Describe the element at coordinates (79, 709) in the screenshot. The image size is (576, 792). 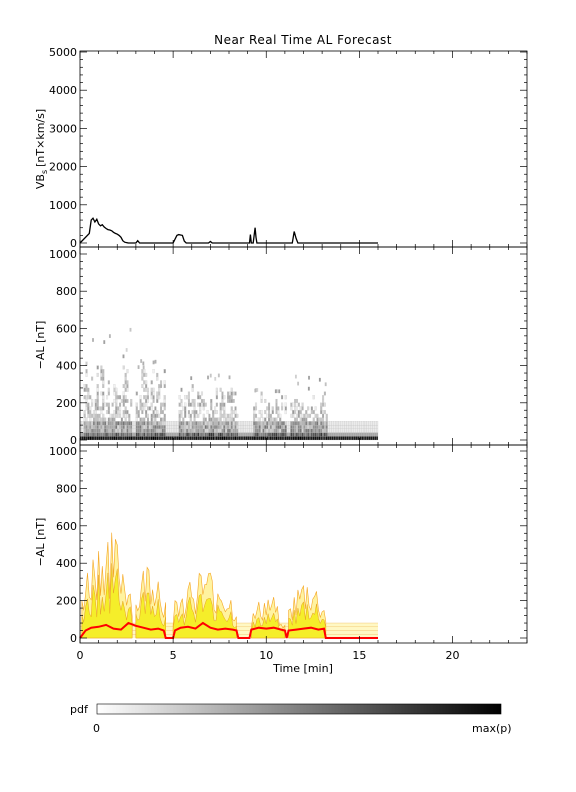
I see `colorbar-label: pdf` at that location.